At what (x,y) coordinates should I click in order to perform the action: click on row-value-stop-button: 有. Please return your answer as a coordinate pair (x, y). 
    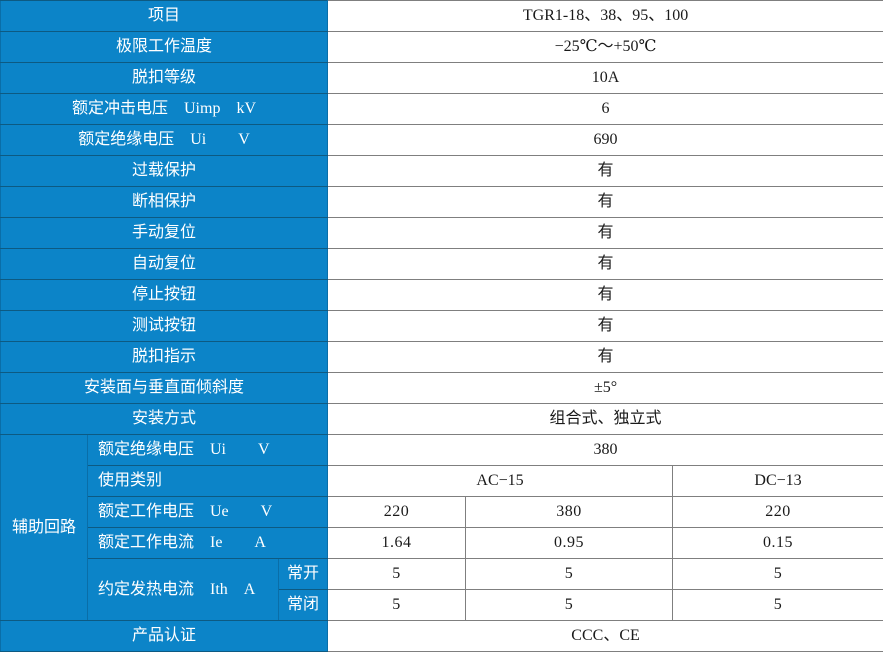
    Looking at the image, I should click on (605, 295).